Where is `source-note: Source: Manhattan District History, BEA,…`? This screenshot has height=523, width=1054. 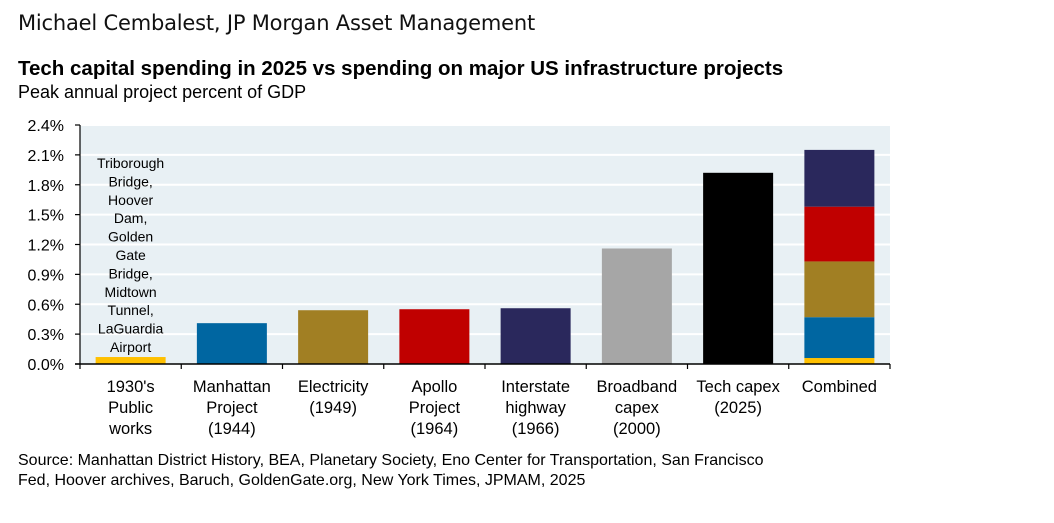
source-note: Source: Manhattan District History, BEA,… is located at coordinates (458, 471).